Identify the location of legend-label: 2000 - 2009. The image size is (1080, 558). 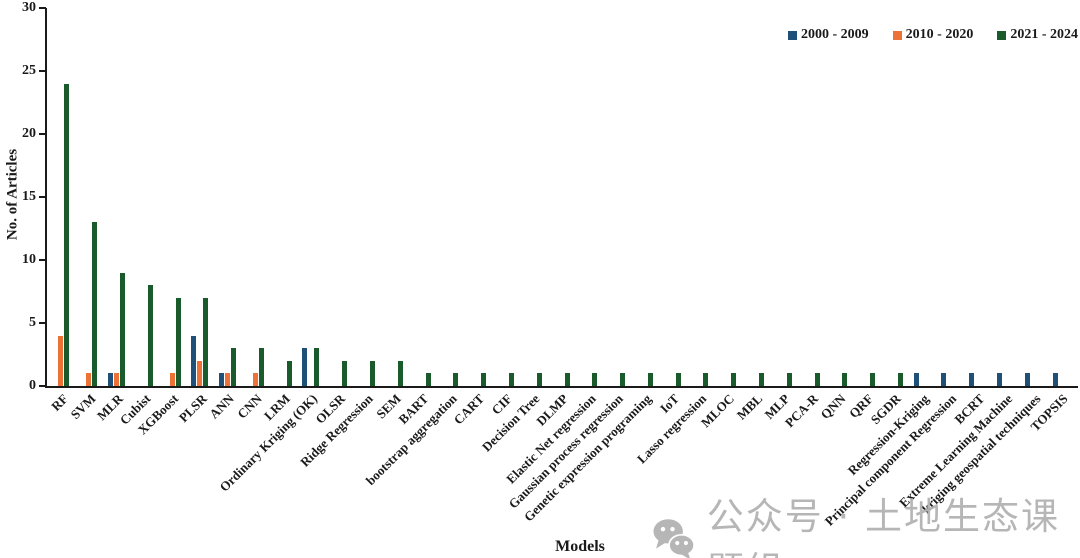
(835, 34).